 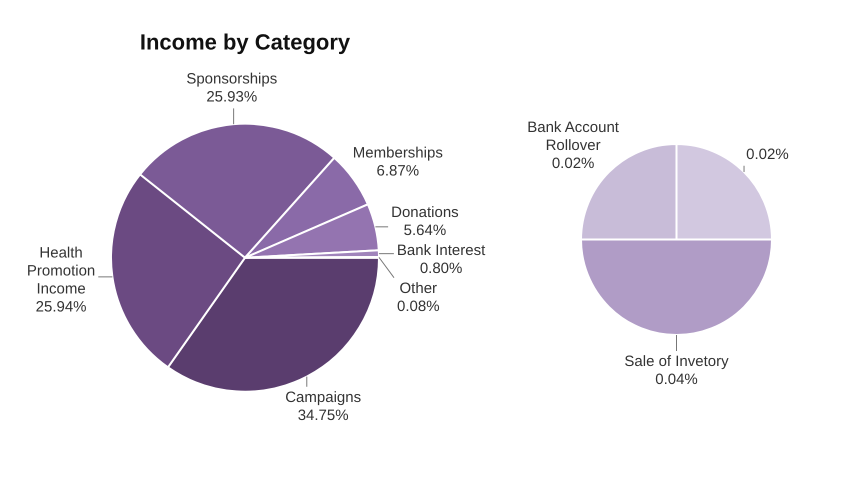 I want to click on data-label: 0.80%, so click(x=441, y=268).